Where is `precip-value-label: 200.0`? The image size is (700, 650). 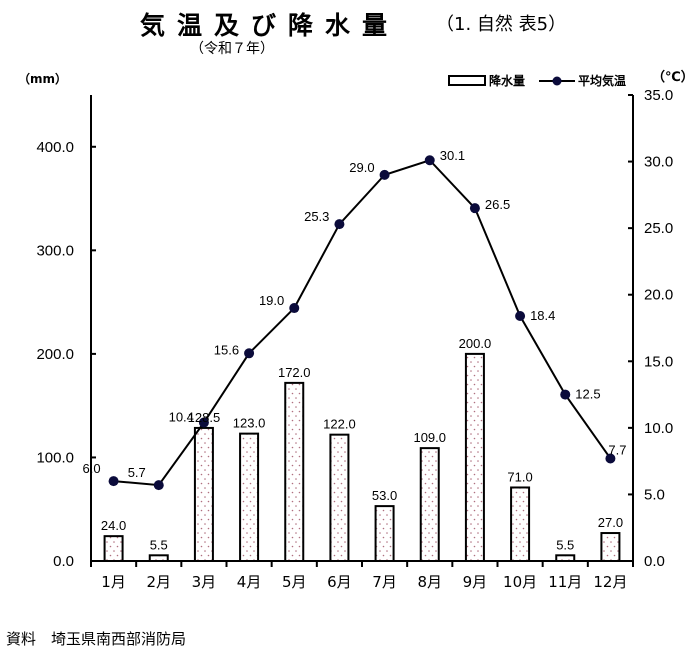
precip-value-label: 200.0 is located at coordinates (475, 343).